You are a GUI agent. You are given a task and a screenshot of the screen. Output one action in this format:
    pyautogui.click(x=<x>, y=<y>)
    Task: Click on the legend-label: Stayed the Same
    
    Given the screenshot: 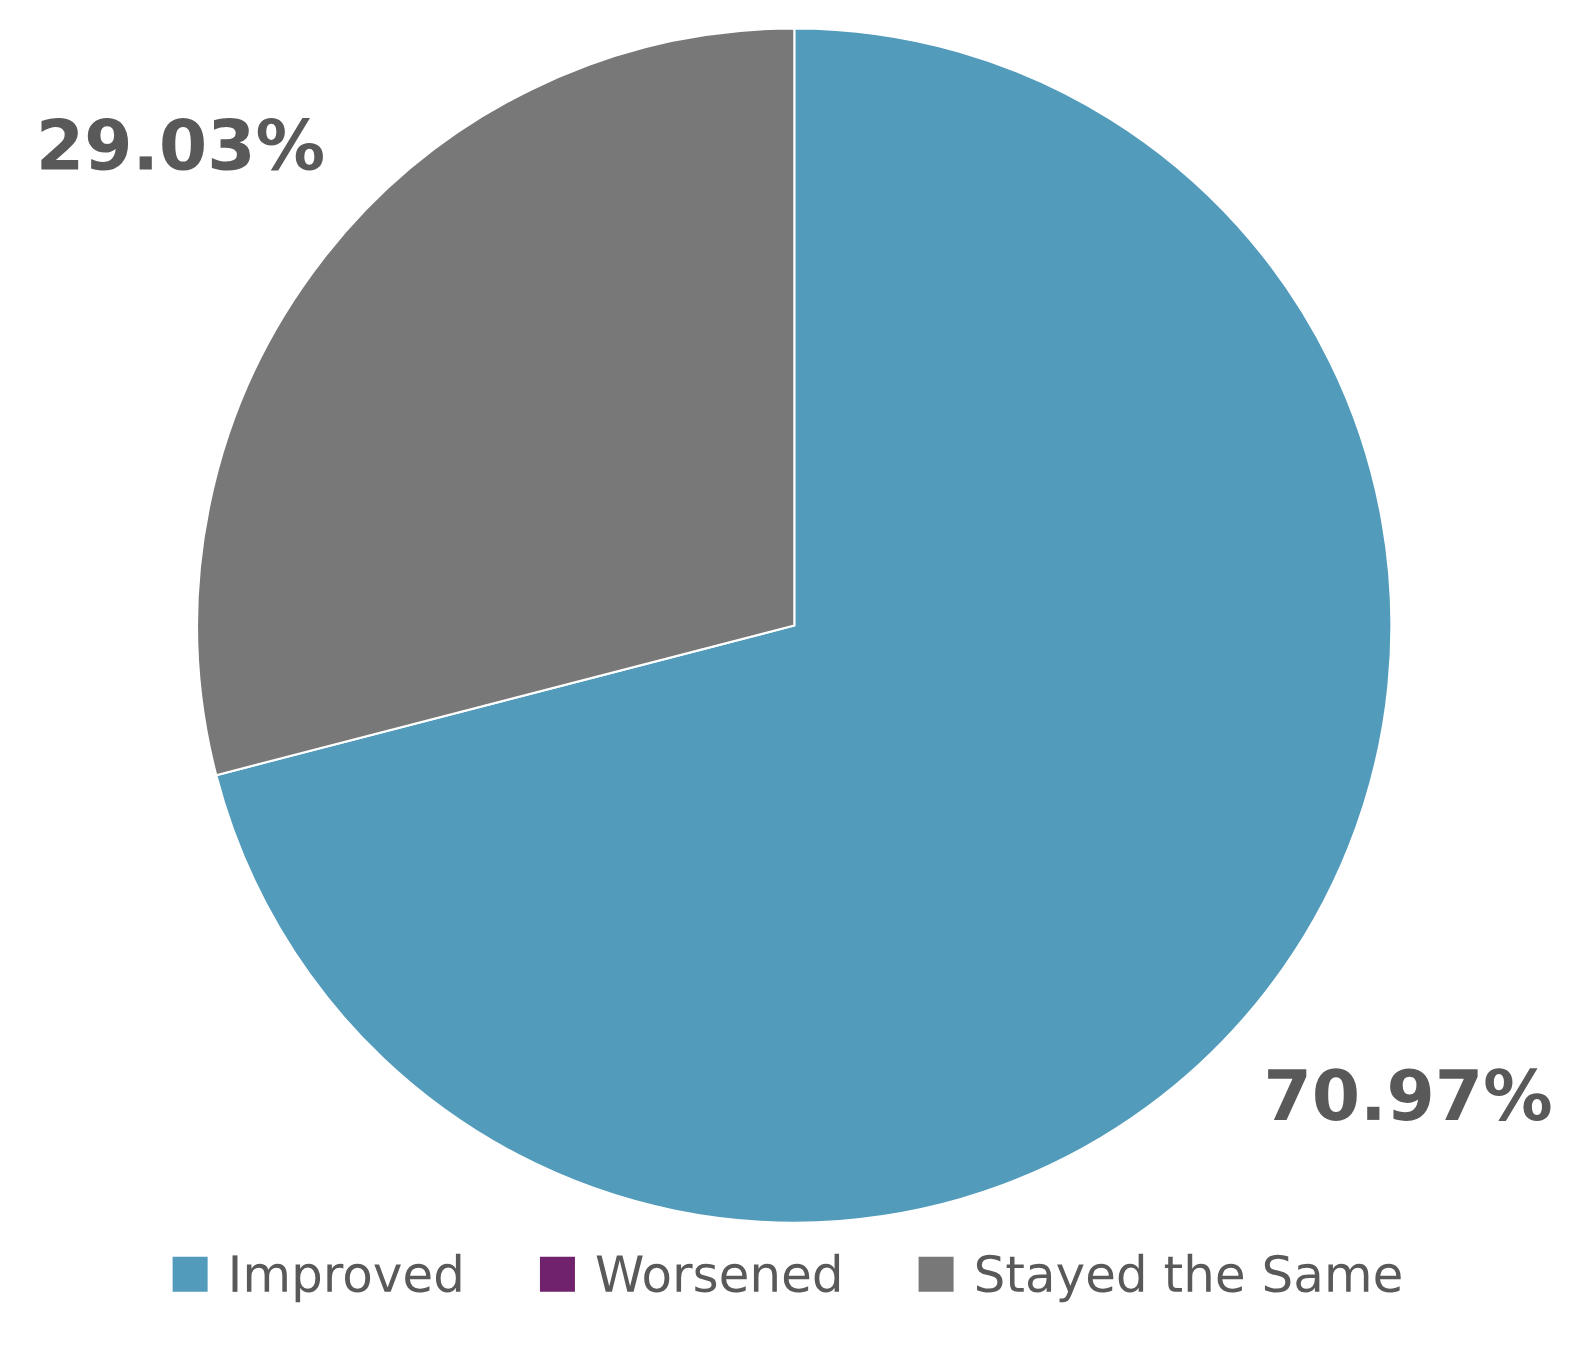 What is the action you would take?
    pyautogui.click(x=1188, y=1278)
    